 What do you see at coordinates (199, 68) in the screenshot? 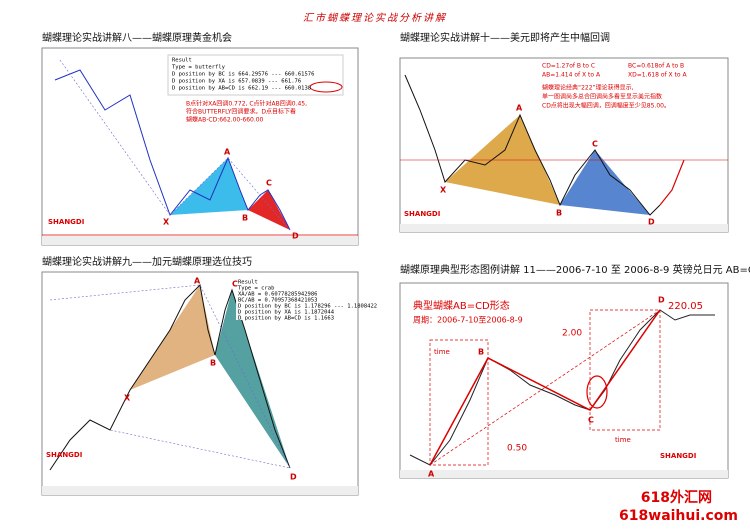
I see `result-line: Type = butterfly` at bounding box center [199, 68].